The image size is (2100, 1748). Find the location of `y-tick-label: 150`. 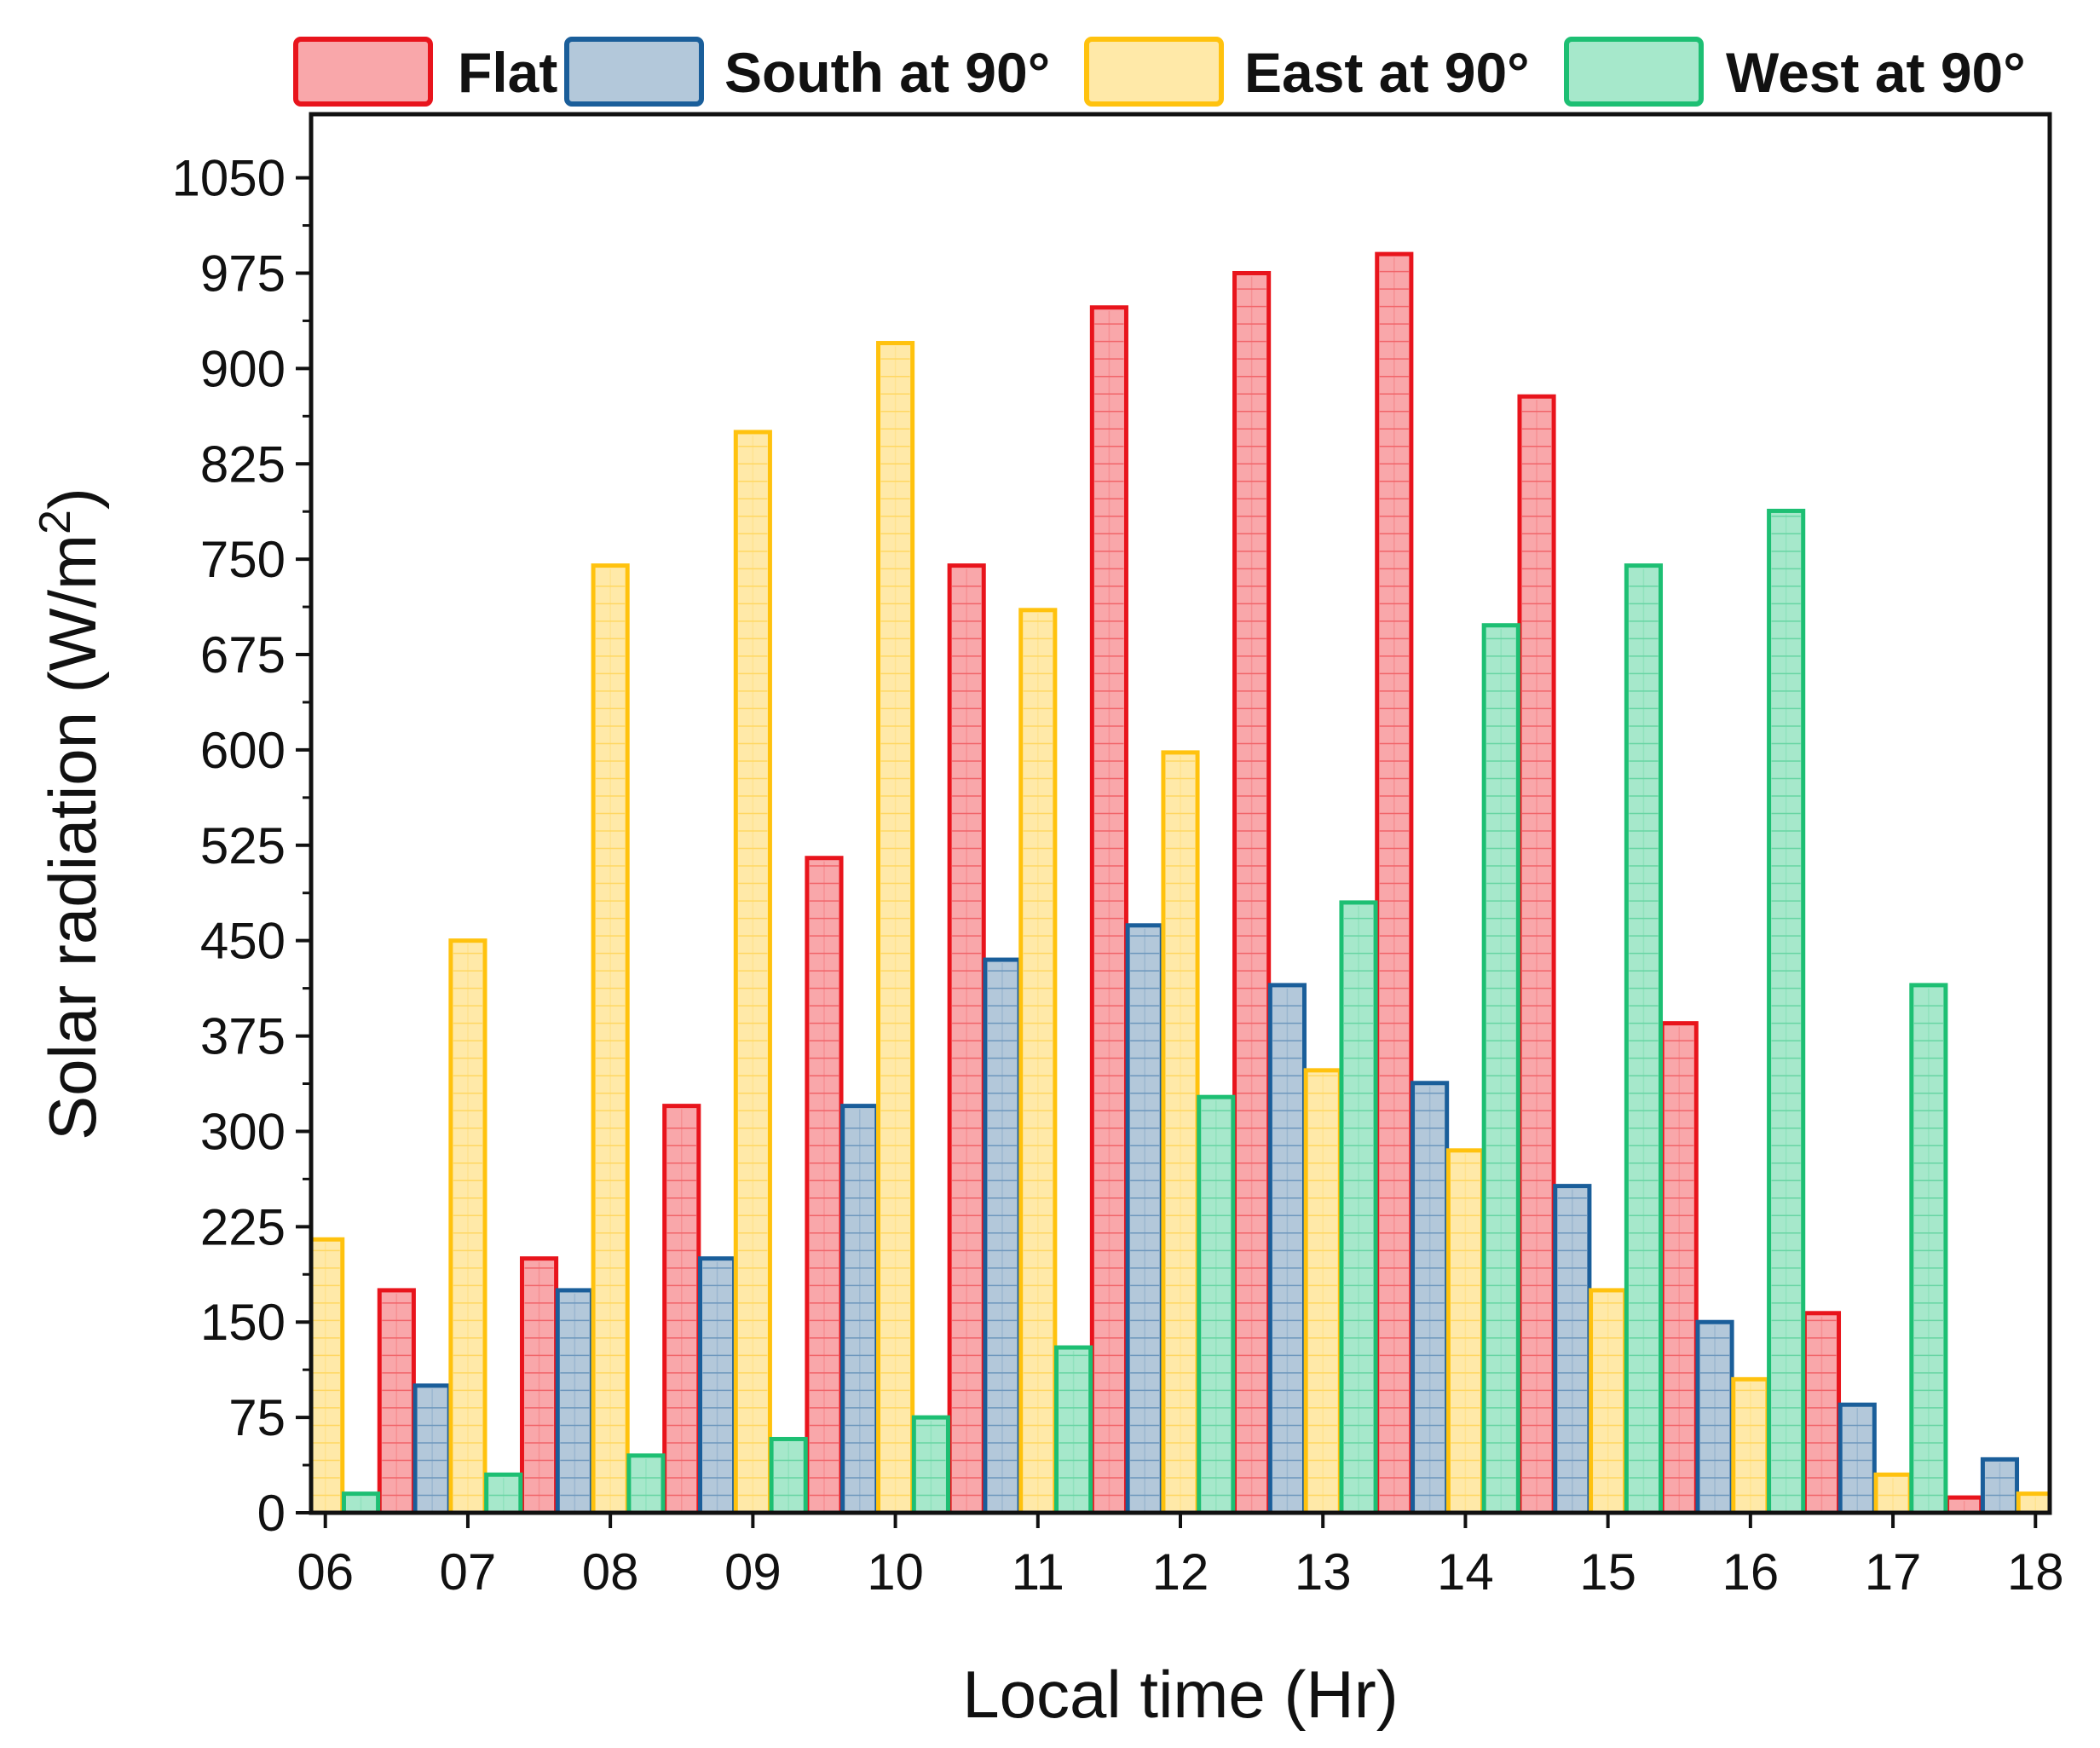

y-tick-label: 150 is located at coordinates (243, 1322).